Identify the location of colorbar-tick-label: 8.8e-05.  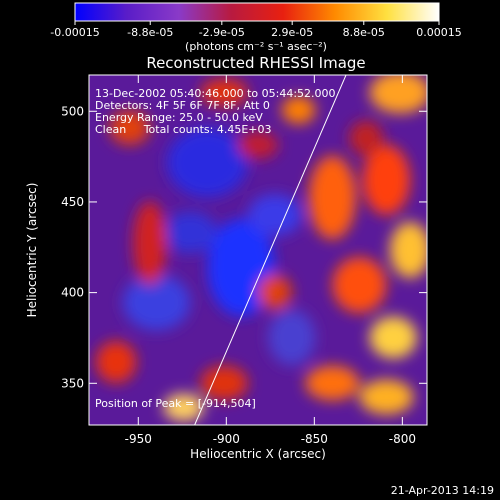
(364, 32).